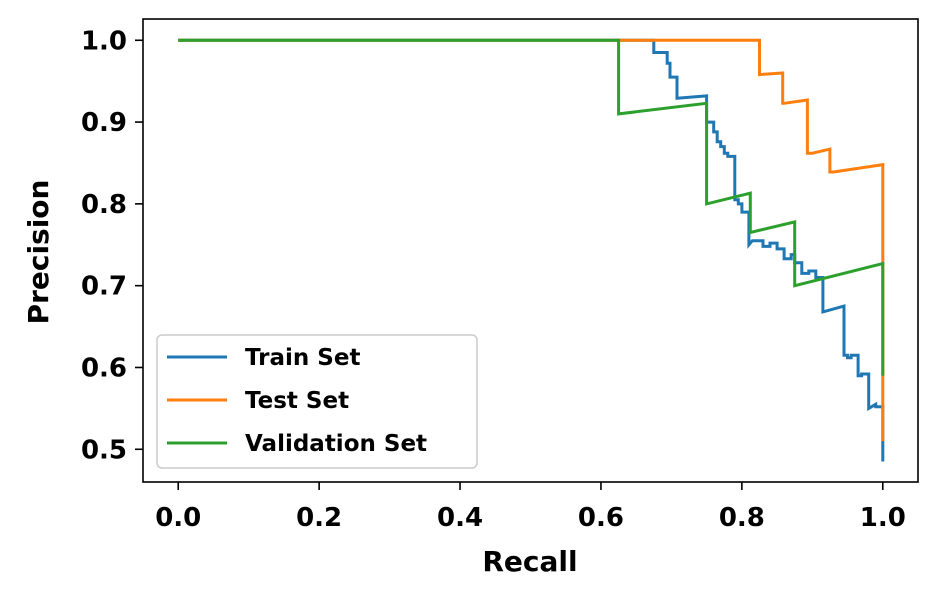 The width and height of the screenshot is (937, 598). What do you see at coordinates (104, 287) in the screenshot?
I see `y-tick-label: 0.7` at bounding box center [104, 287].